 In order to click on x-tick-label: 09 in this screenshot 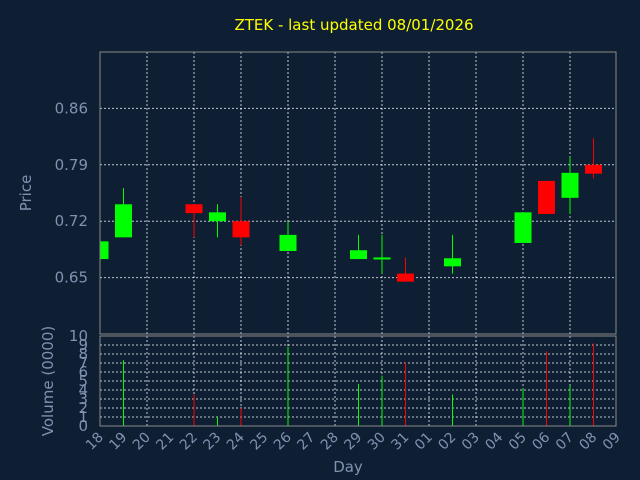, I will do `click(612, 442)`.